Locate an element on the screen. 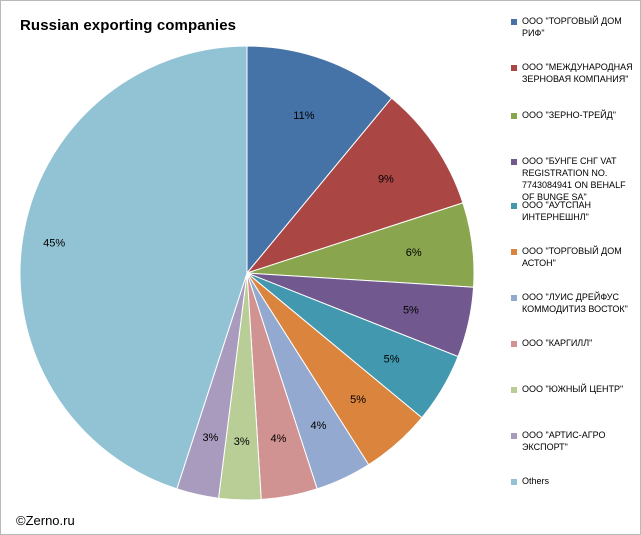 Image resolution: width=641 pixels, height=535 pixels. slice-data-label: 9% is located at coordinates (386, 180).